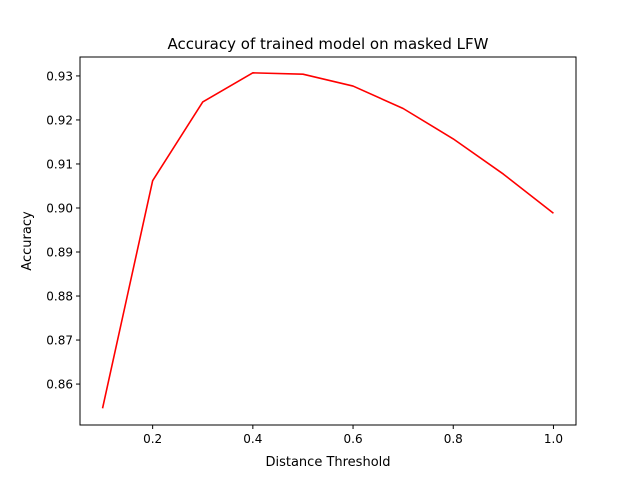 The height and width of the screenshot is (478, 640). What do you see at coordinates (59, 385) in the screenshot?
I see `y-tick-label: 0.86` at bounding box center [59, 385].